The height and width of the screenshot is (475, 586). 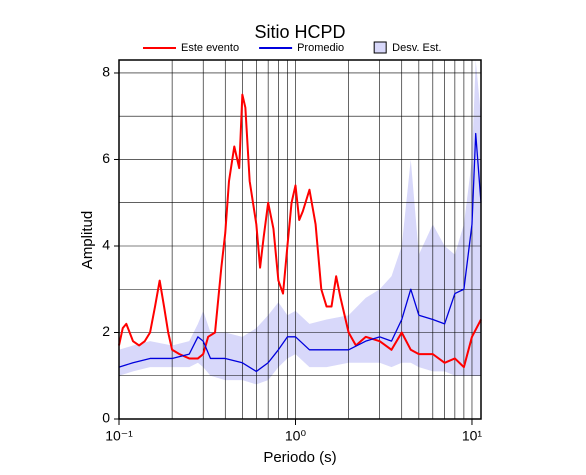 What do you see at coordinates (472, 436) in the screenshot?
I see `x-tick-label: 10¹` at bounding box center [472, 436].